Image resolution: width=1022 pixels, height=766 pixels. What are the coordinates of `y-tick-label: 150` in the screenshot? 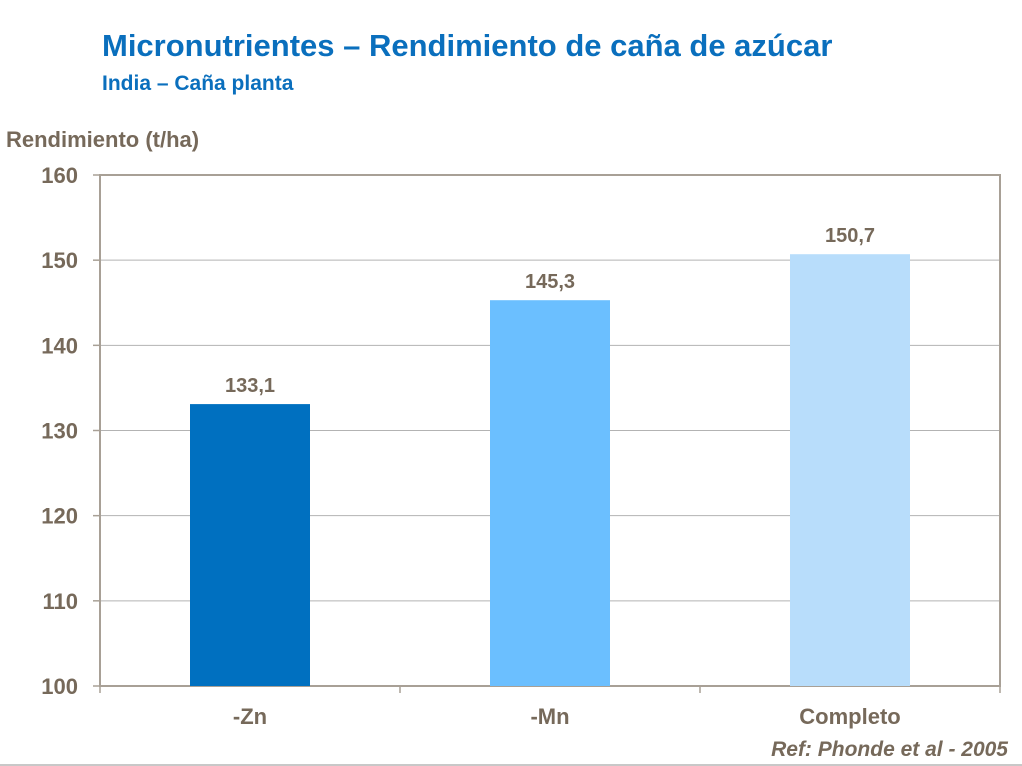 It's located at (59, 260).